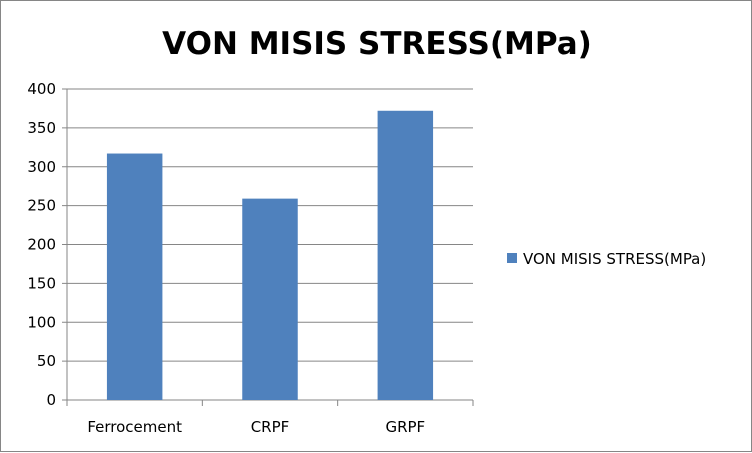 The image size is (752, 453). Describe the element at coordinates (41, 167) in the screenshot. I see `y-tick-label: 300` at that location.